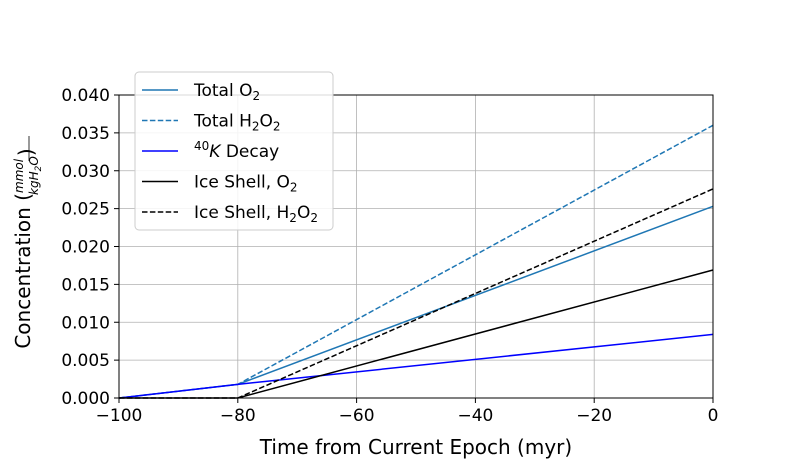 The height and width of the screenshot is (468, 792). What do you see at coordinates (594, 416) in the screenshot?
I see `x-tick-label: −20` at bounding box center [594, 416].